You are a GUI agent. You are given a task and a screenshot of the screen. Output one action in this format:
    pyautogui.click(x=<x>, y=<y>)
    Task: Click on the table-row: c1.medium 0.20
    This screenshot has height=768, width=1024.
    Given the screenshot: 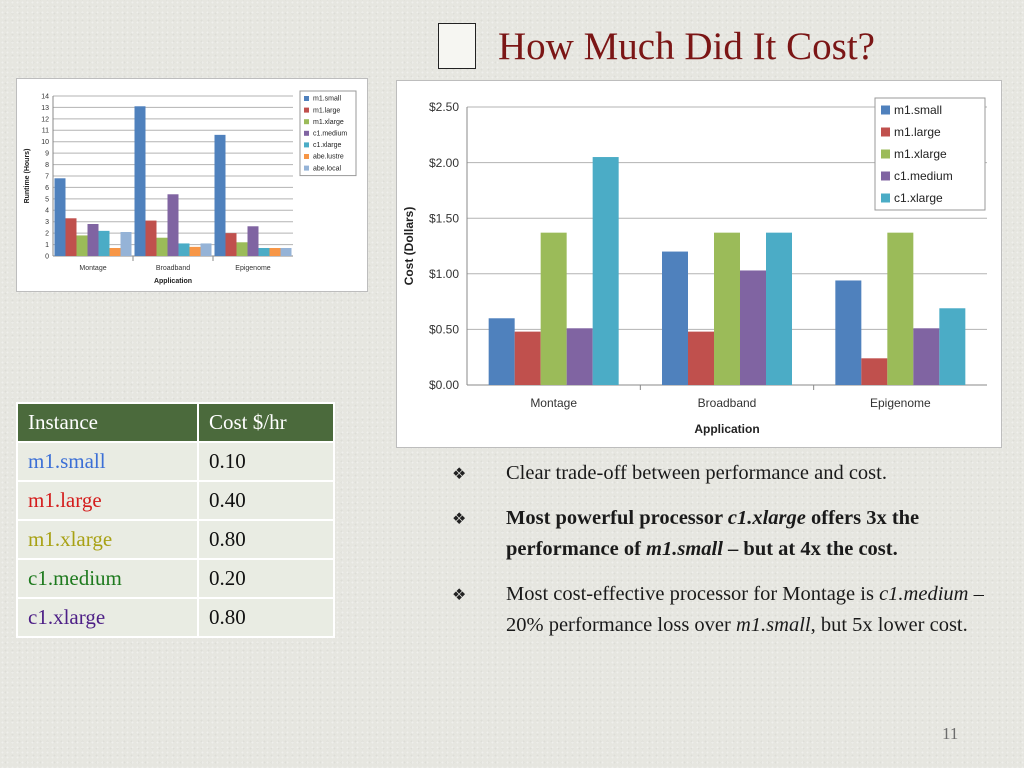 What is the action you would take?
    pyautogui.click(x=175, y=578)
    